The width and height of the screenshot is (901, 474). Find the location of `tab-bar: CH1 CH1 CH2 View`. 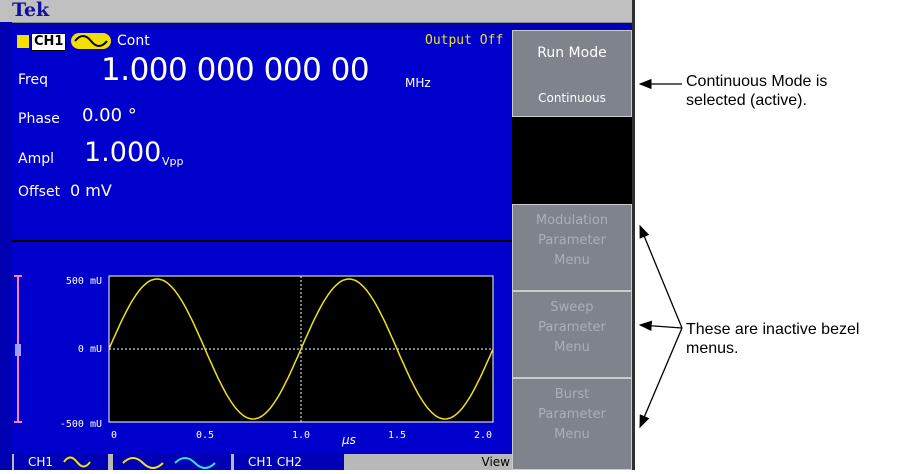

tab-bar: CH1 CH1 CH2 View is located at coordinates (262, 462).